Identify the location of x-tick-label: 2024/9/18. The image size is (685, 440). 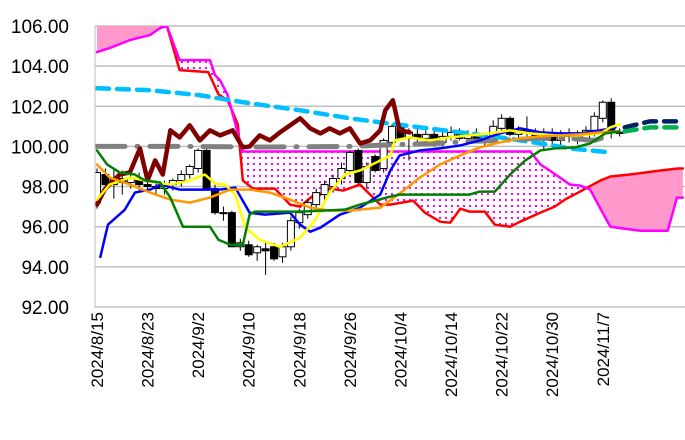
(299, 350).